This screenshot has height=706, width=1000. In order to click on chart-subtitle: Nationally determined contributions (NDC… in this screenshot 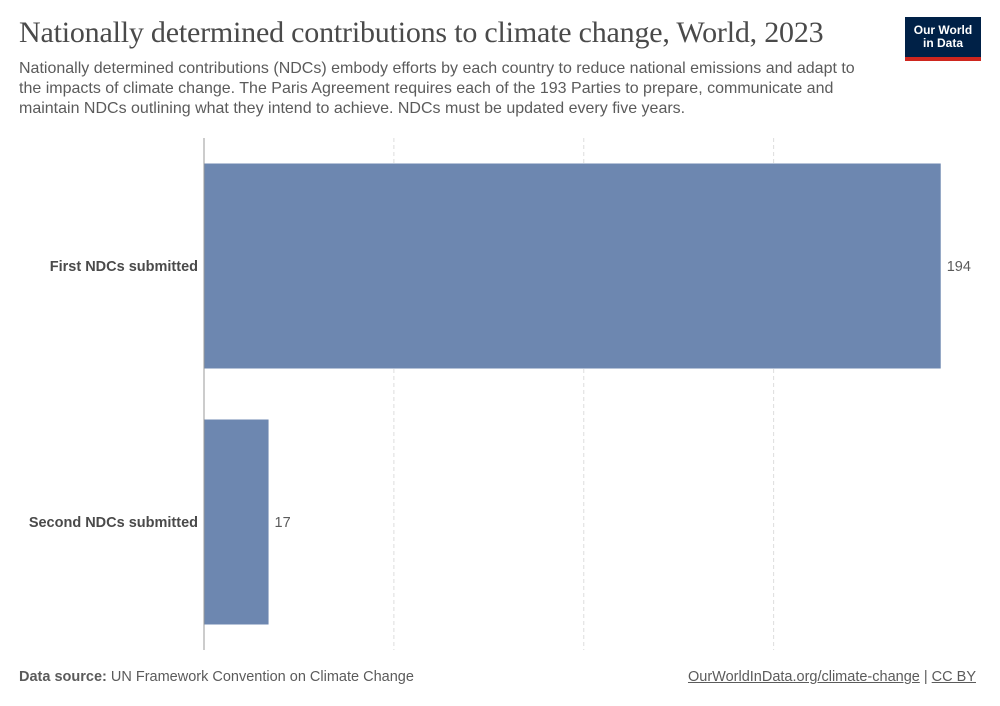, I will do `click(437, 88)`.